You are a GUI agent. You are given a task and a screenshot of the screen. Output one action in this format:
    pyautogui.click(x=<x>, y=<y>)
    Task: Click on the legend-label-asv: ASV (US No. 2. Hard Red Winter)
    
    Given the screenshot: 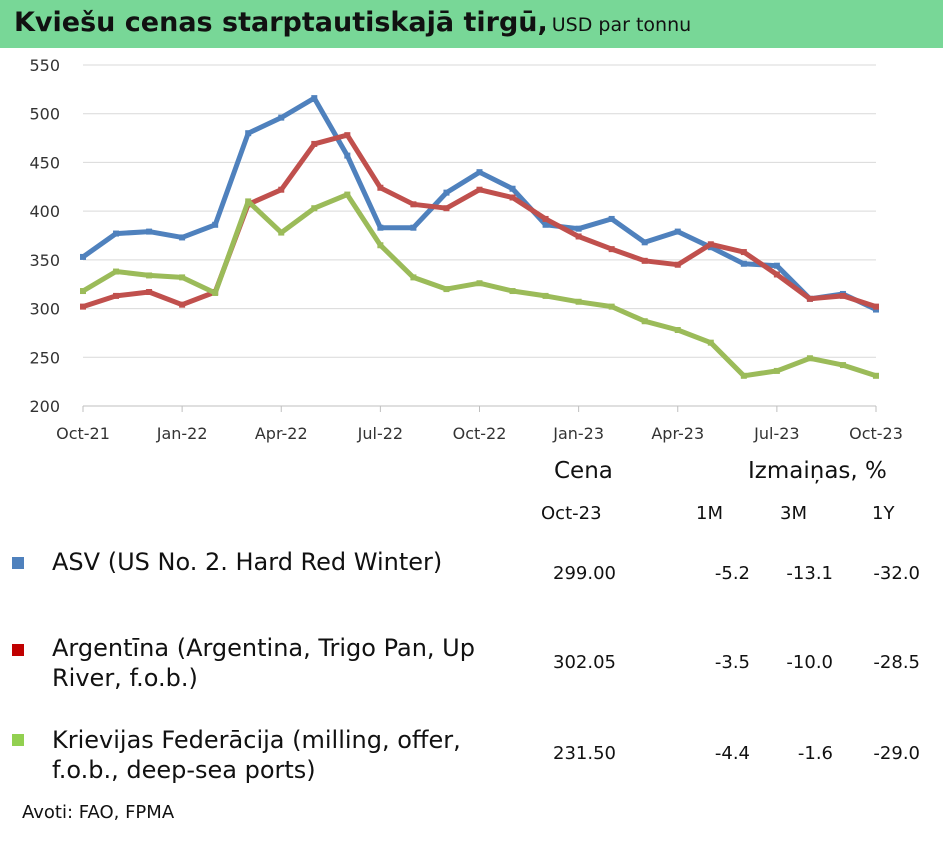 What is the action you would take?
    pyautogui.click(x=247, y=562)
    